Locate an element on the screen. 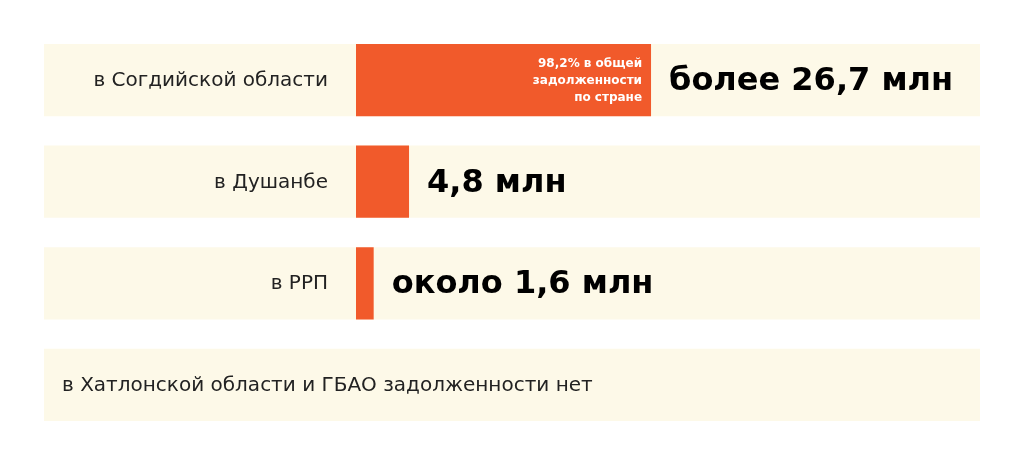 This screenshot has height=465, width=1024. y-tick-label: в Хатлонской области и ГБАО задолженности нет is located at coordinates (328, 383).